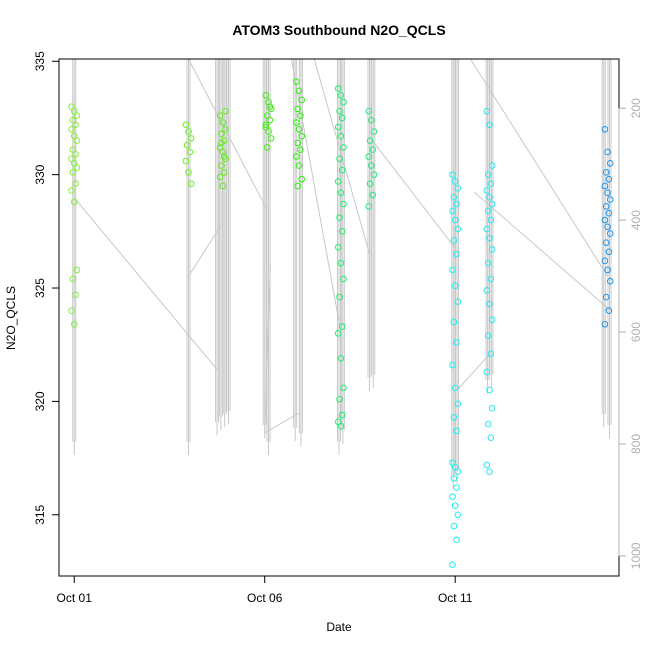 The height and width of the screenshot is (650, 650). I want to click on y-tick-label: 325, so click(40, 288).